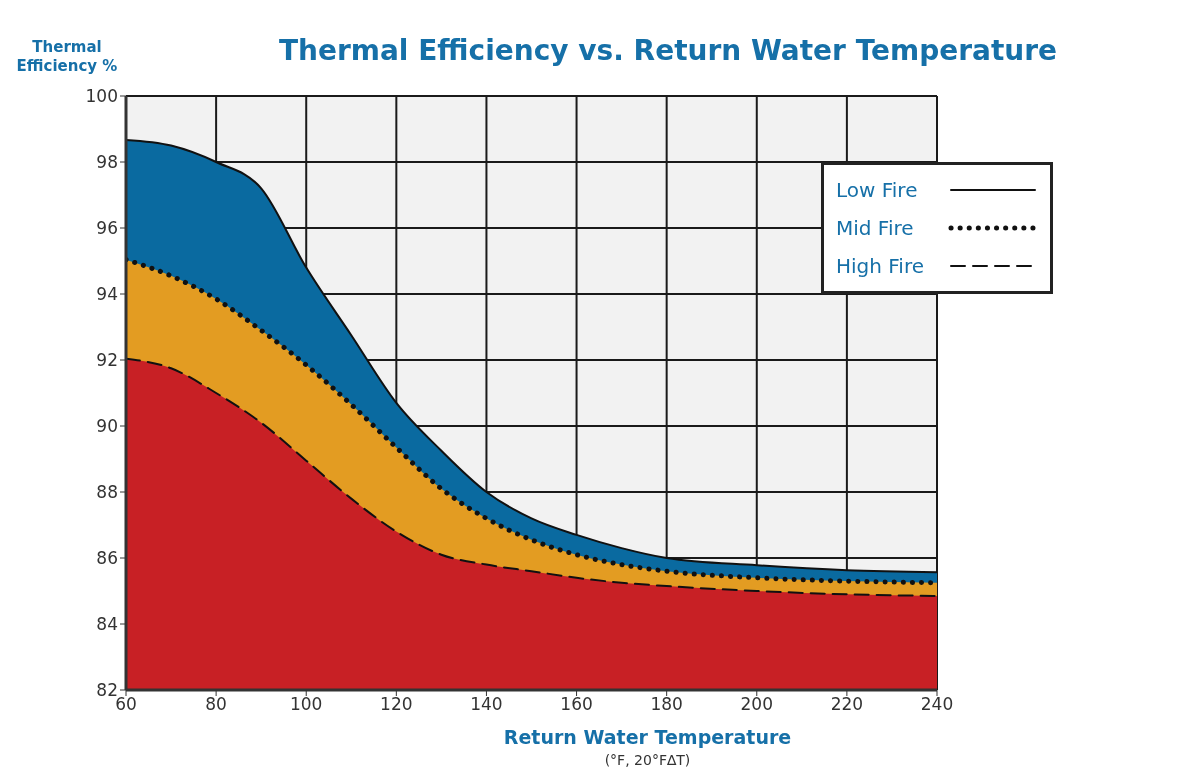  I want to click on y-tick-label: 88, so click(107, 492).